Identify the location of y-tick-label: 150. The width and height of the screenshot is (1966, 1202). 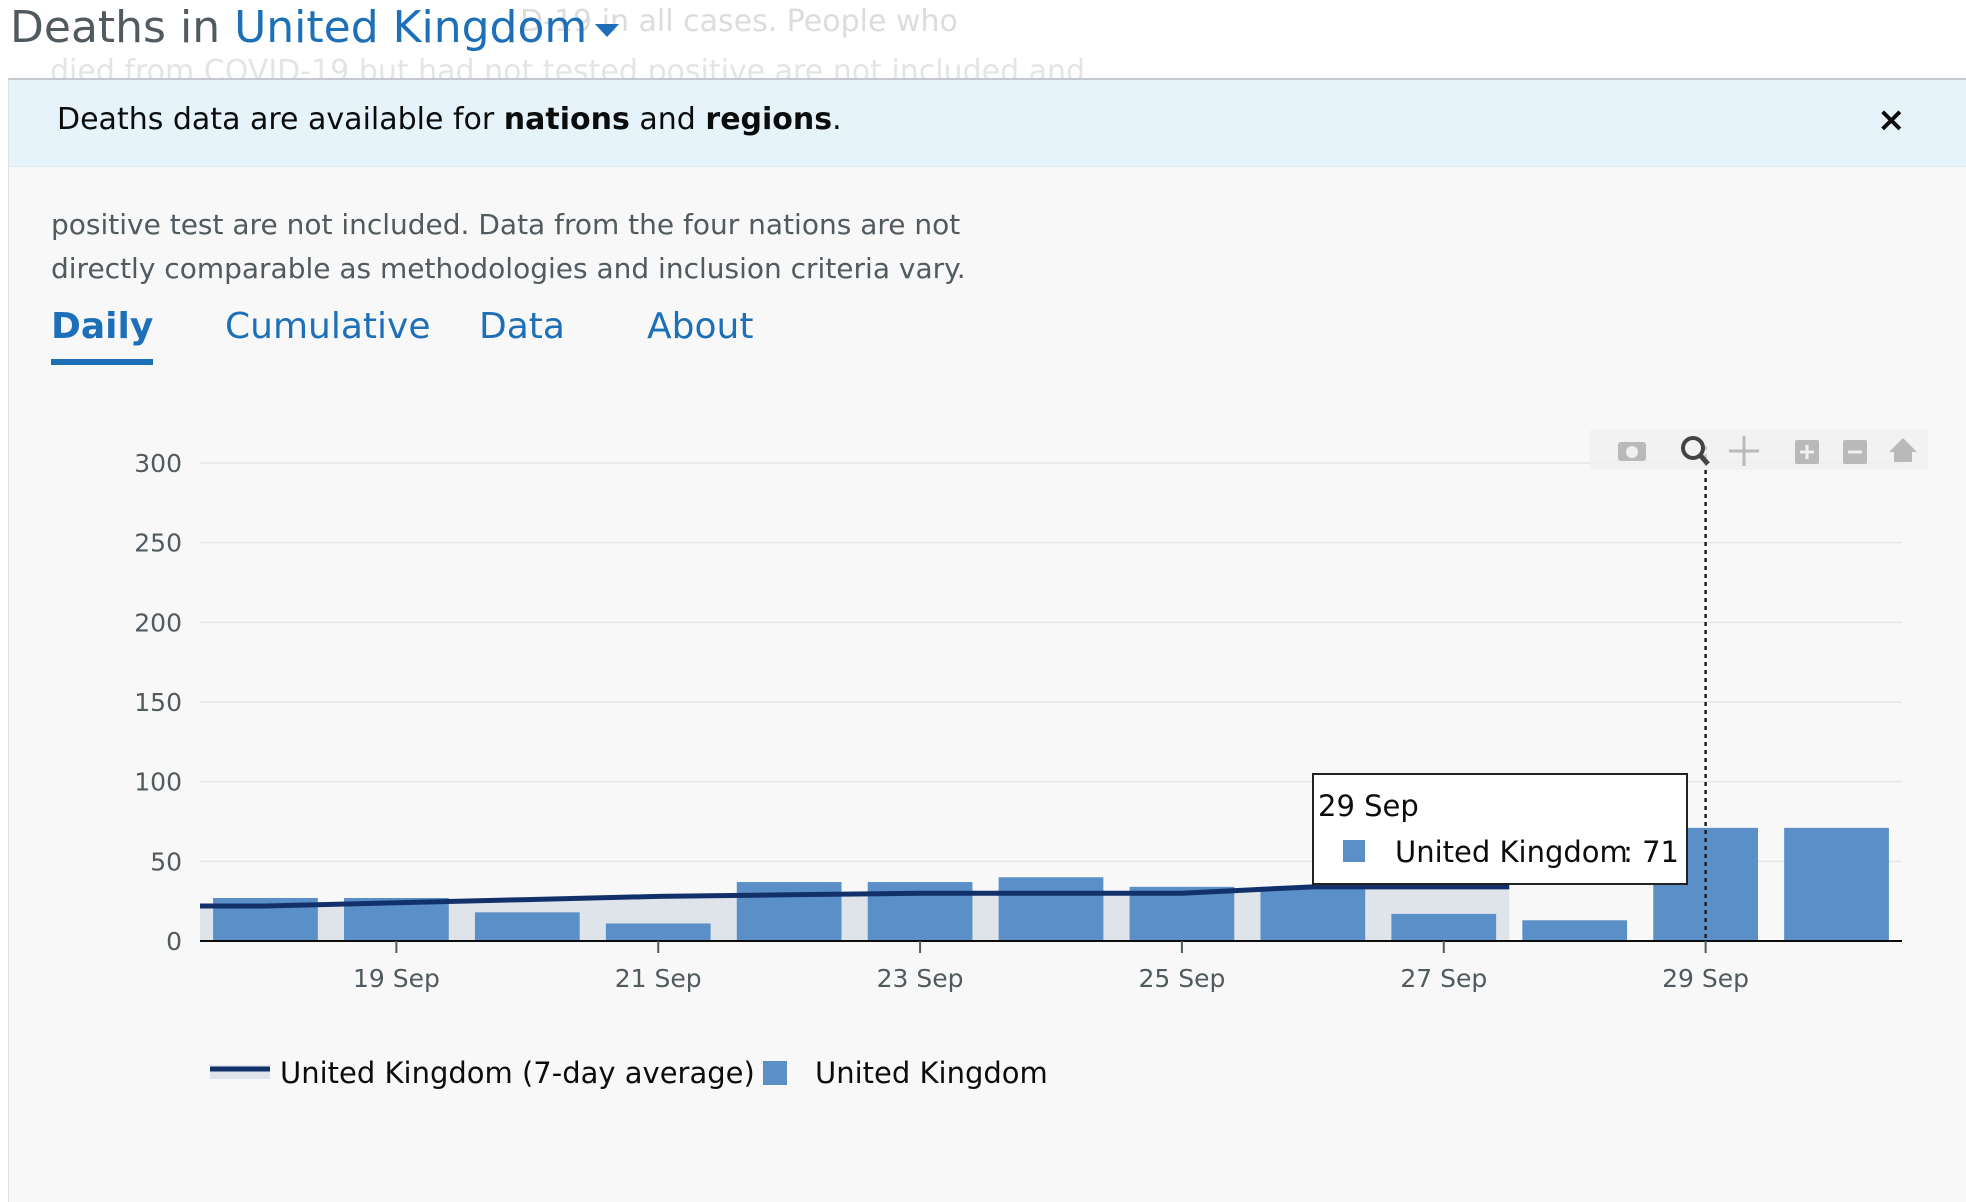
(158, 702).